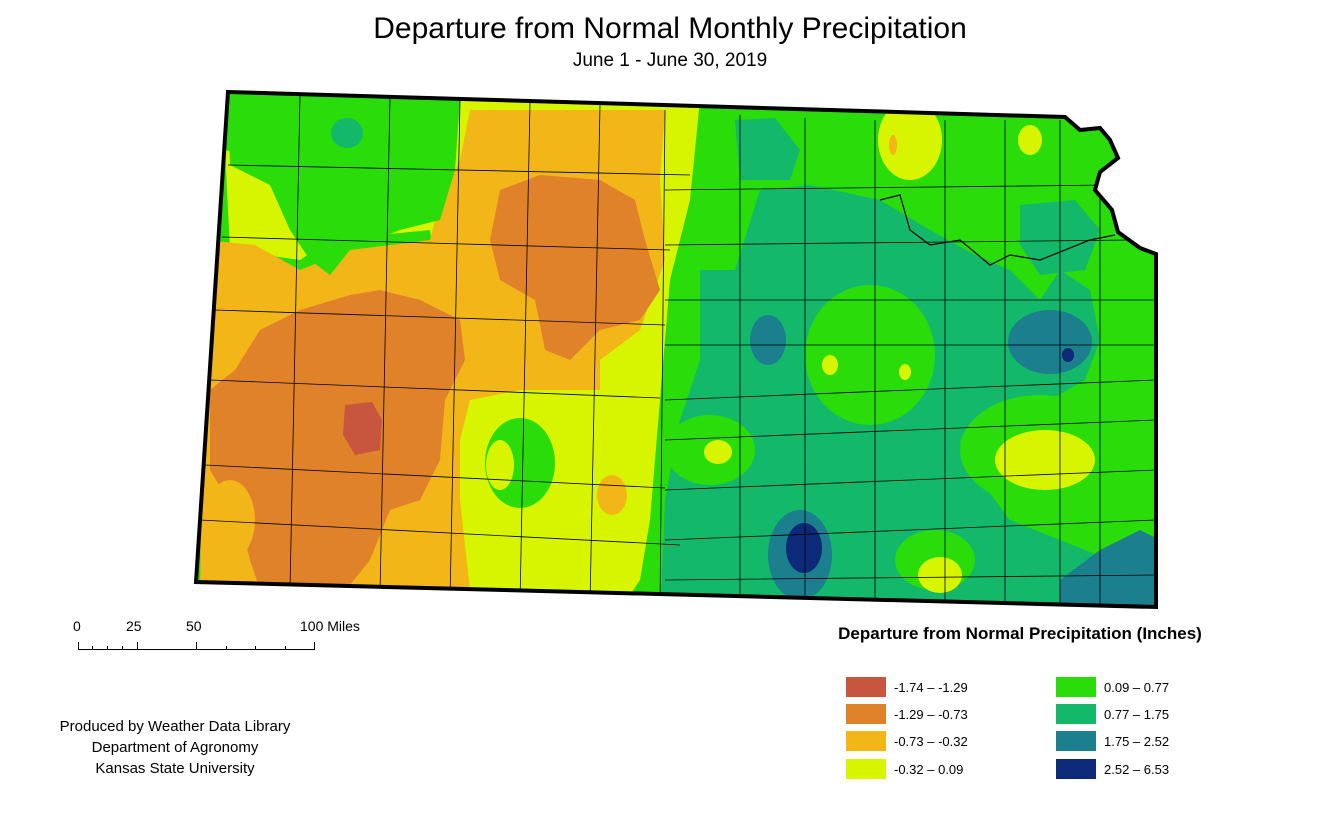 The width and height of the screenshot is (1344, 816). I want to click on legend-item: -1.74 – -1.29, so click(907, 687).